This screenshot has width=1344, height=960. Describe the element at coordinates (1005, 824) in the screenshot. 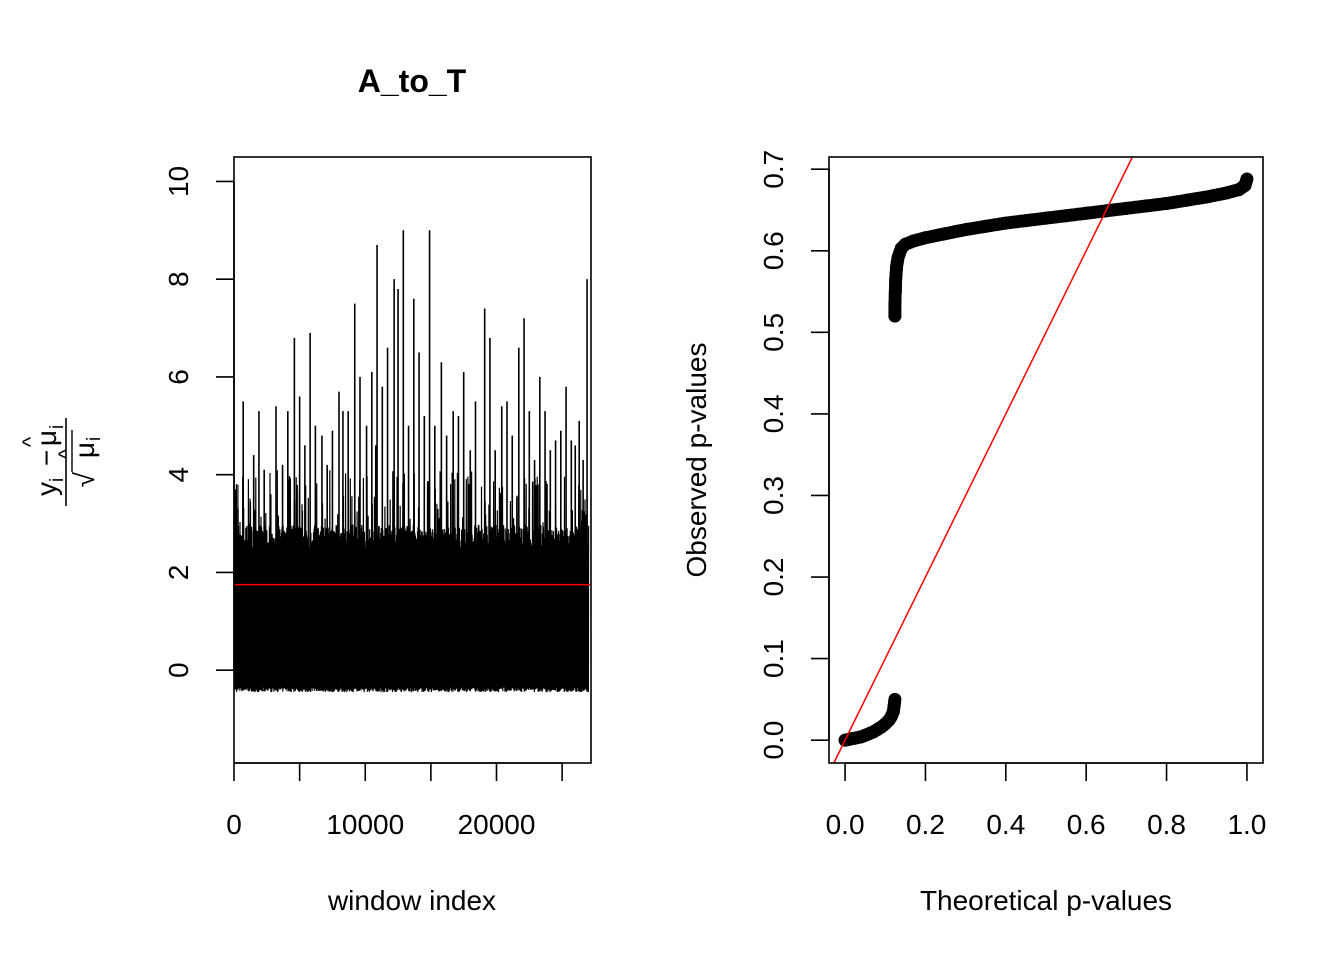

I see `right-x-tick-label: 0.4` at that location.